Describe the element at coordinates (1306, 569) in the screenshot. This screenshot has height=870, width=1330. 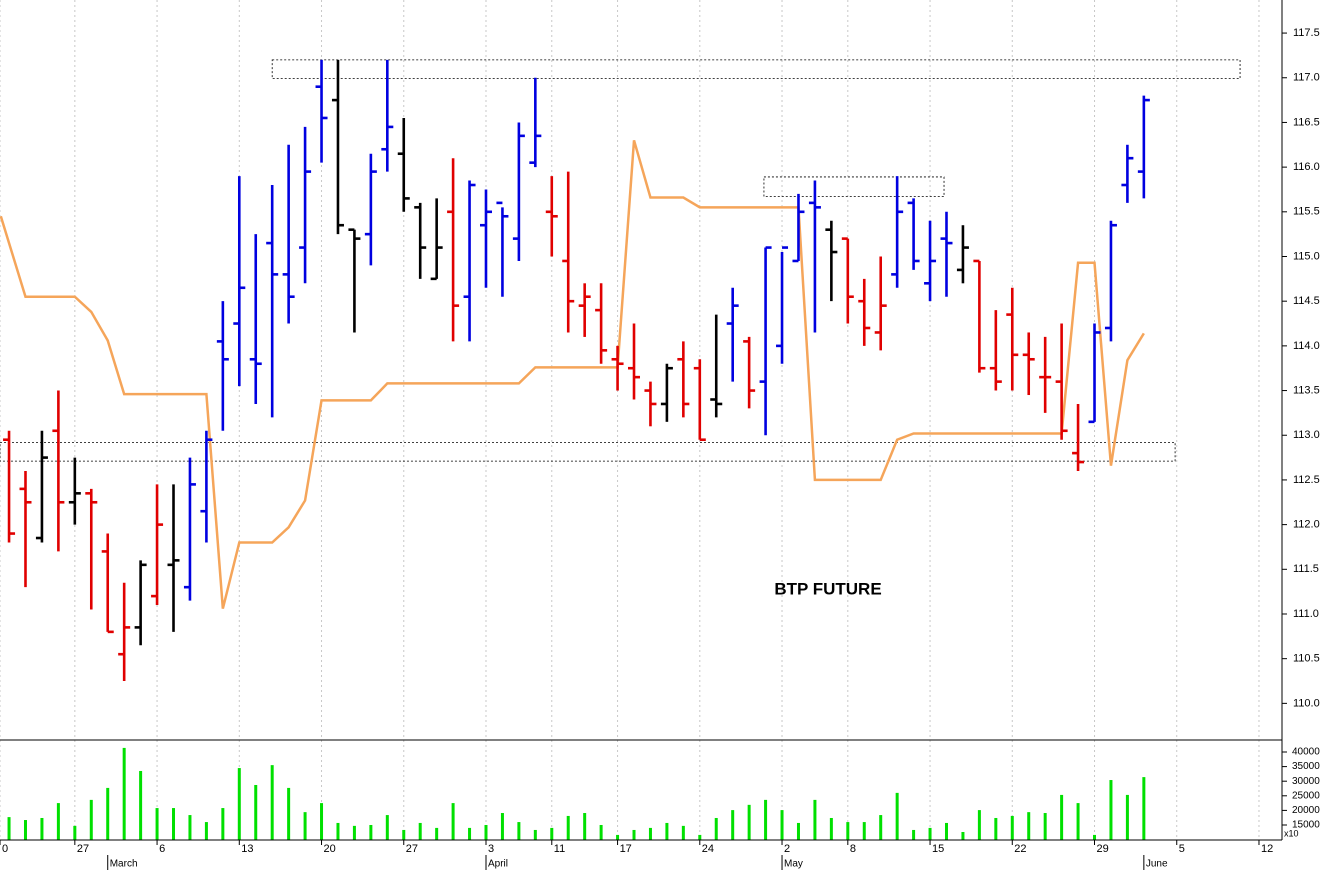
I see `y-tick-label: 111.5` at that location.